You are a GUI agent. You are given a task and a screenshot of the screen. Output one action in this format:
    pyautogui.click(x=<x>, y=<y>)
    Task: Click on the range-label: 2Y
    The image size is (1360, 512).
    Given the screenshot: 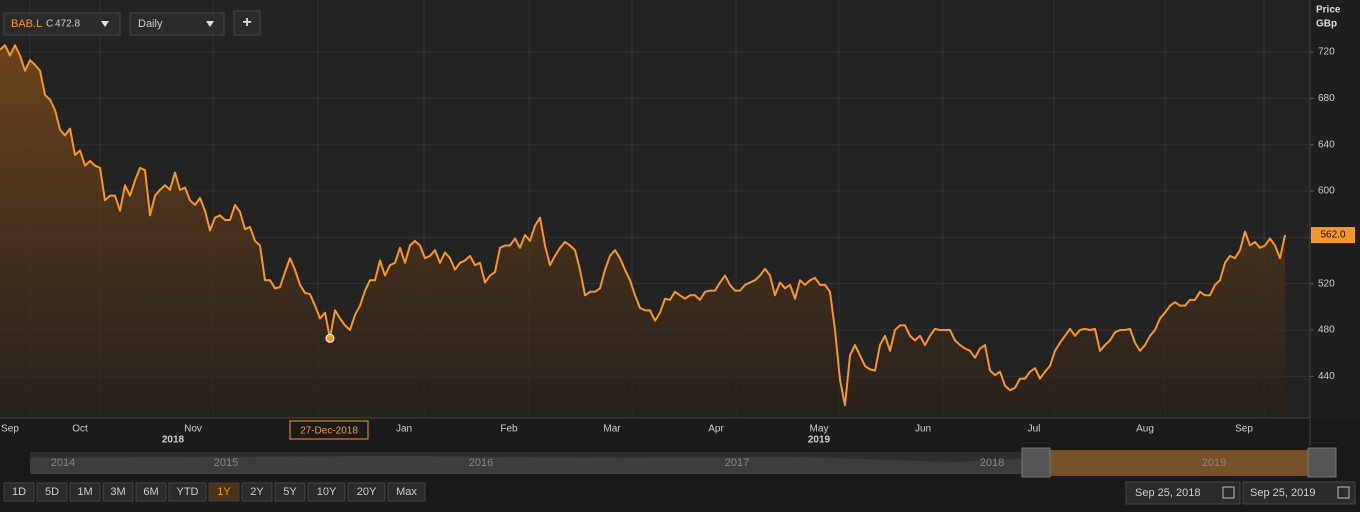 What is the action you would take?
    pyautogui.click(x=257, y=492)
    